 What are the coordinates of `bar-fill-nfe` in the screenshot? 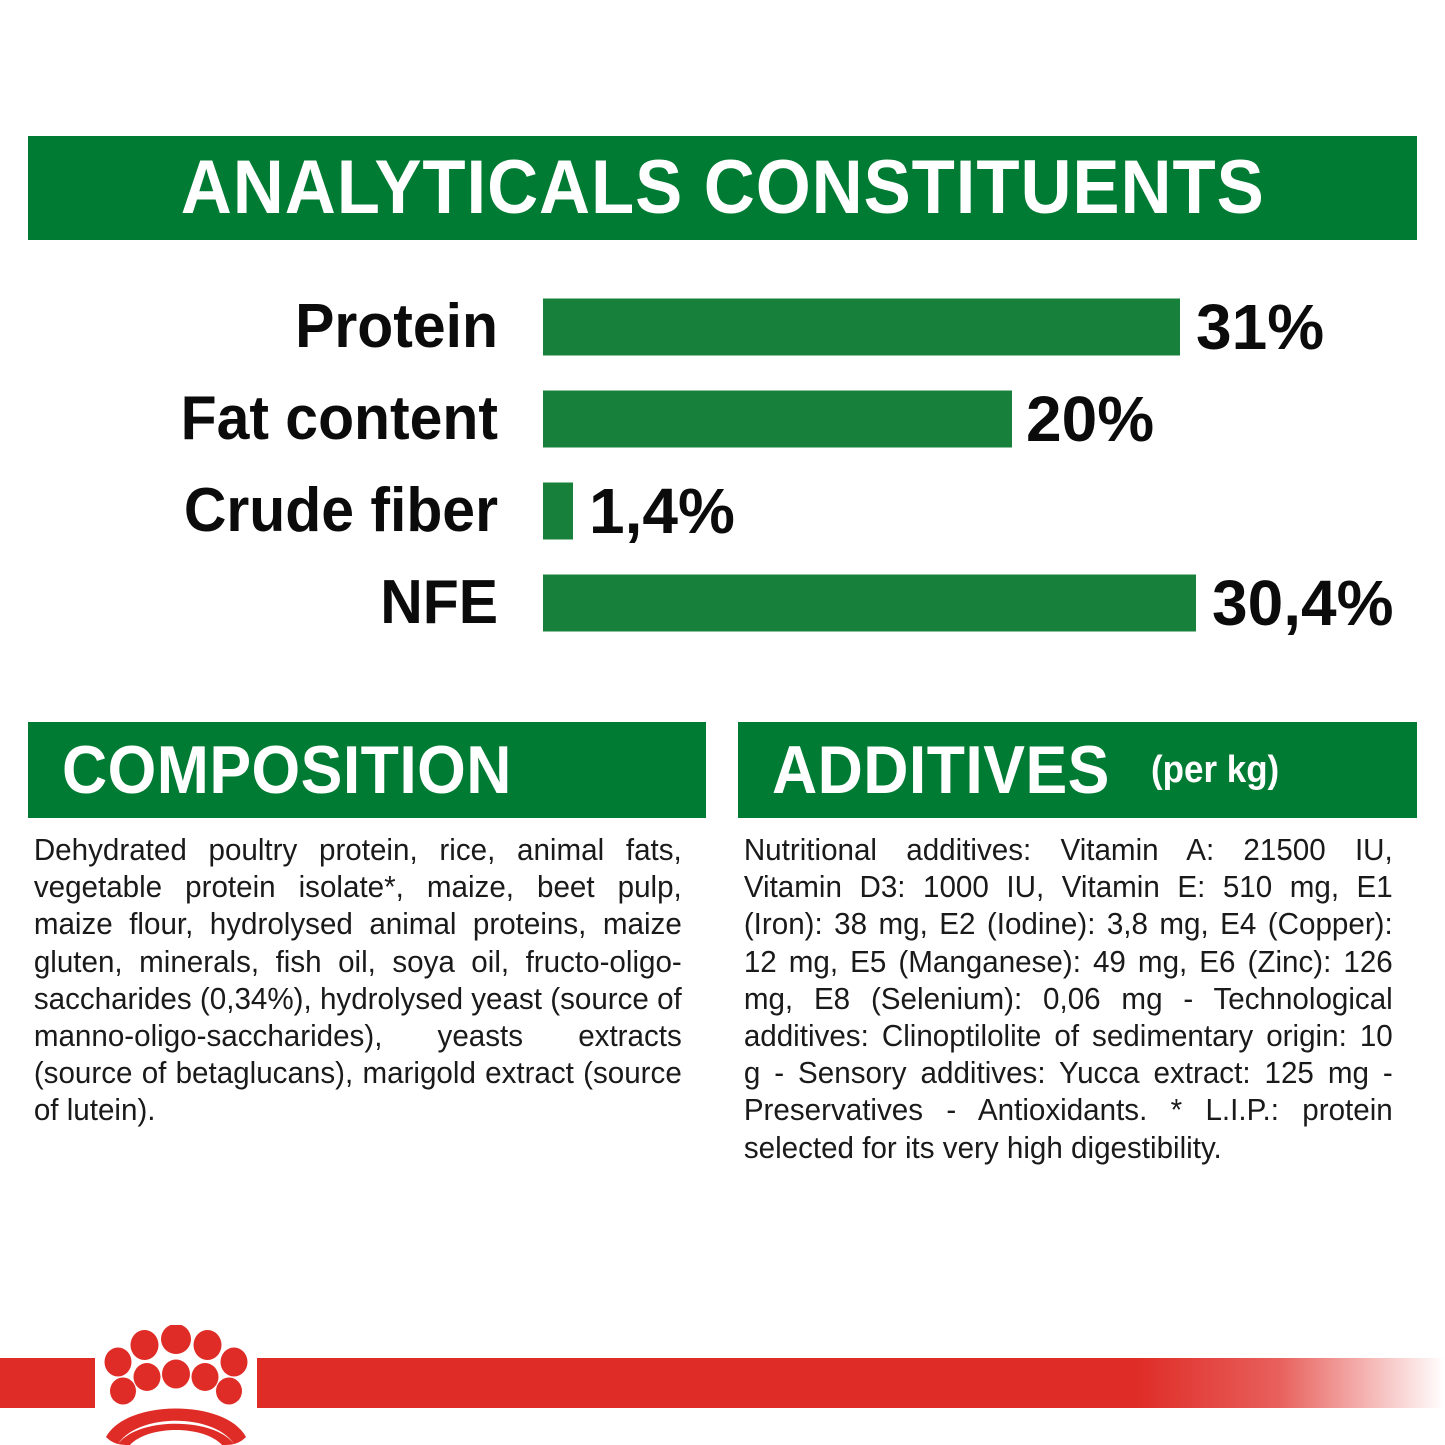 It's located at (869, 603).